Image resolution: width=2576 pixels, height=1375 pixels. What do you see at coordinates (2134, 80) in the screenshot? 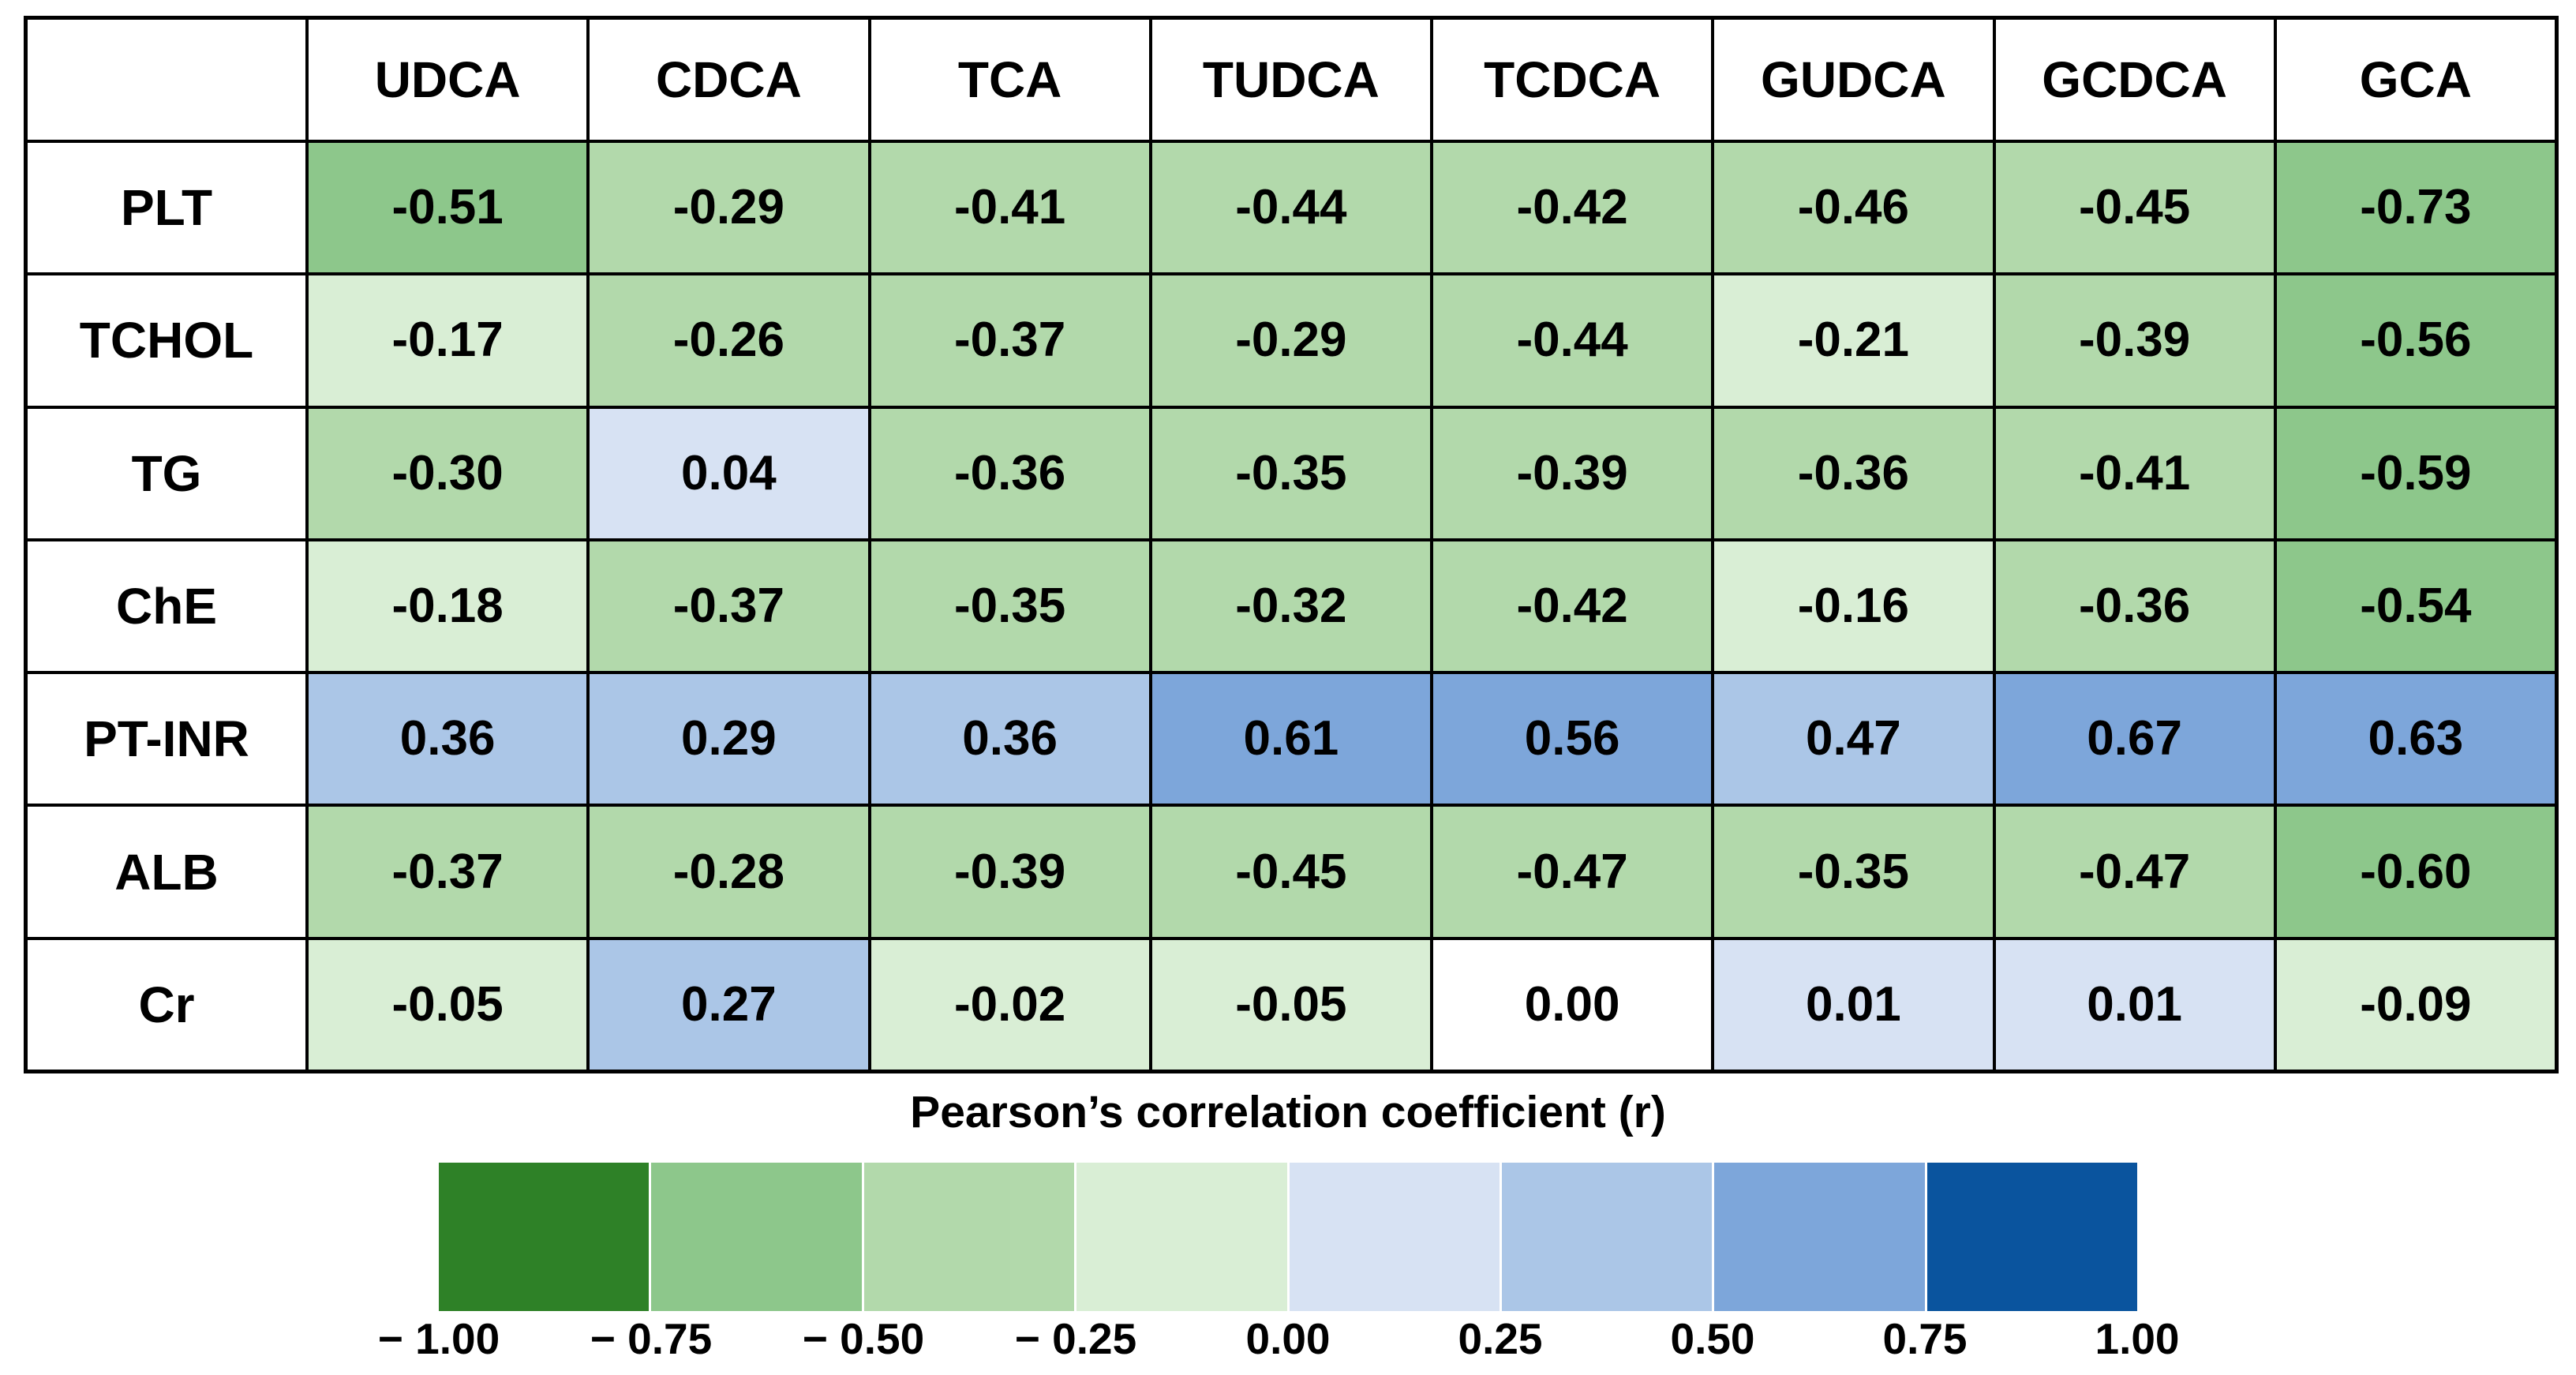
I see `column-header-gcdca: GCDCA` at bounding box center [2134, 80].